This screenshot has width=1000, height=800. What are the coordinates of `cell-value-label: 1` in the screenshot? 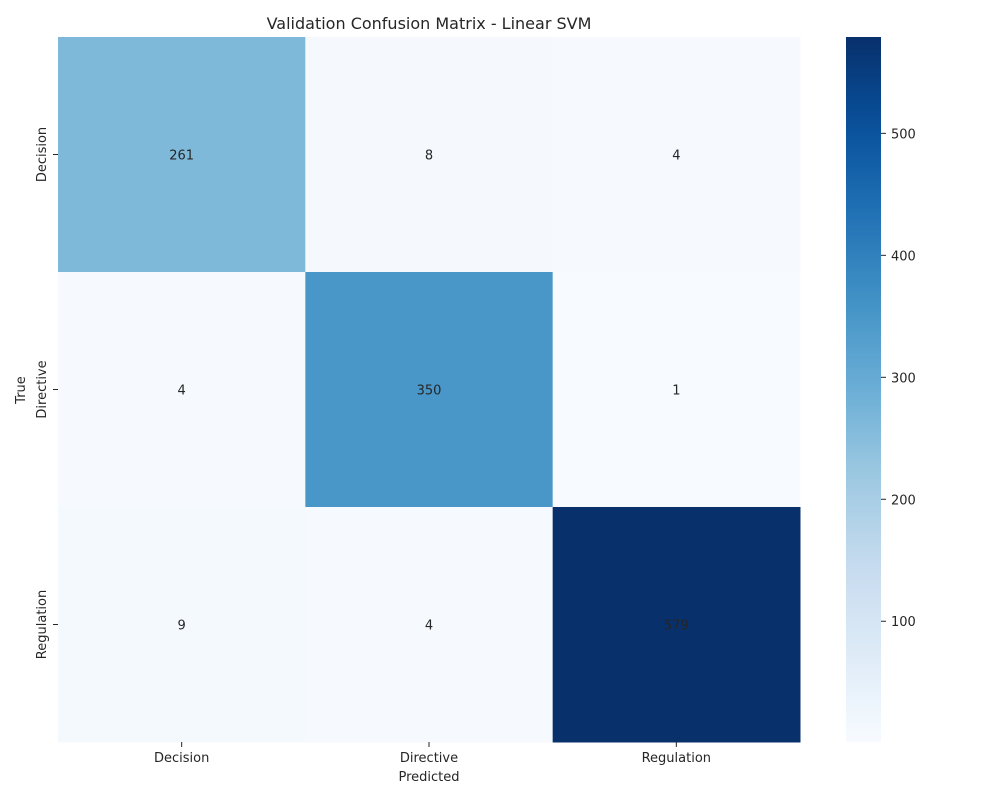 It's located at (676, 391).